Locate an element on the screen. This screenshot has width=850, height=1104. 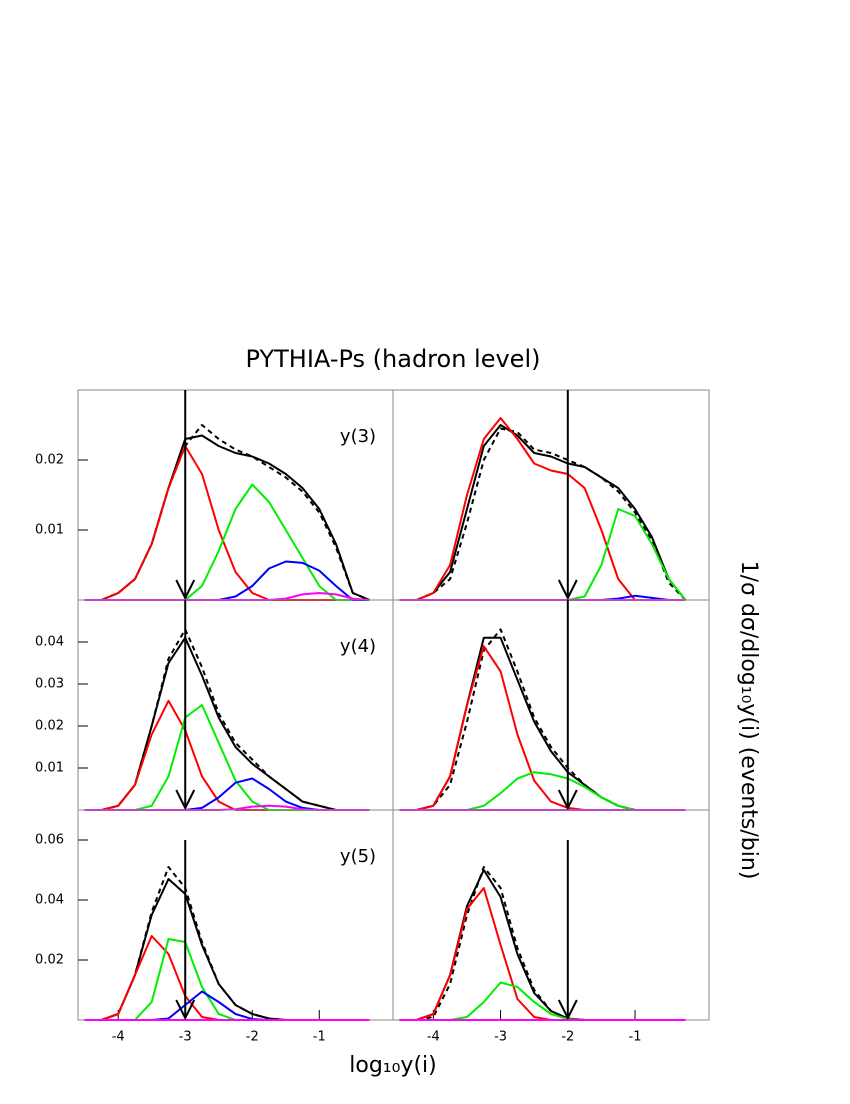
x-axis-label: log₁₀y(i) is located at coordinates (392, 1065).